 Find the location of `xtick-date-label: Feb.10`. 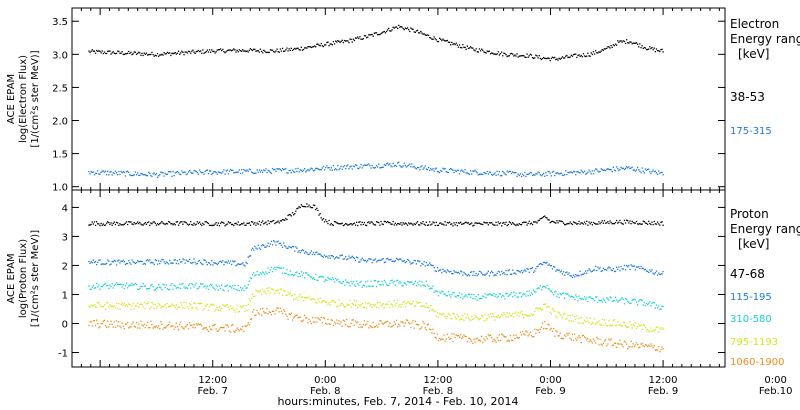

xtick-date-label: Feb.10 is located at coordinates (776, 391).